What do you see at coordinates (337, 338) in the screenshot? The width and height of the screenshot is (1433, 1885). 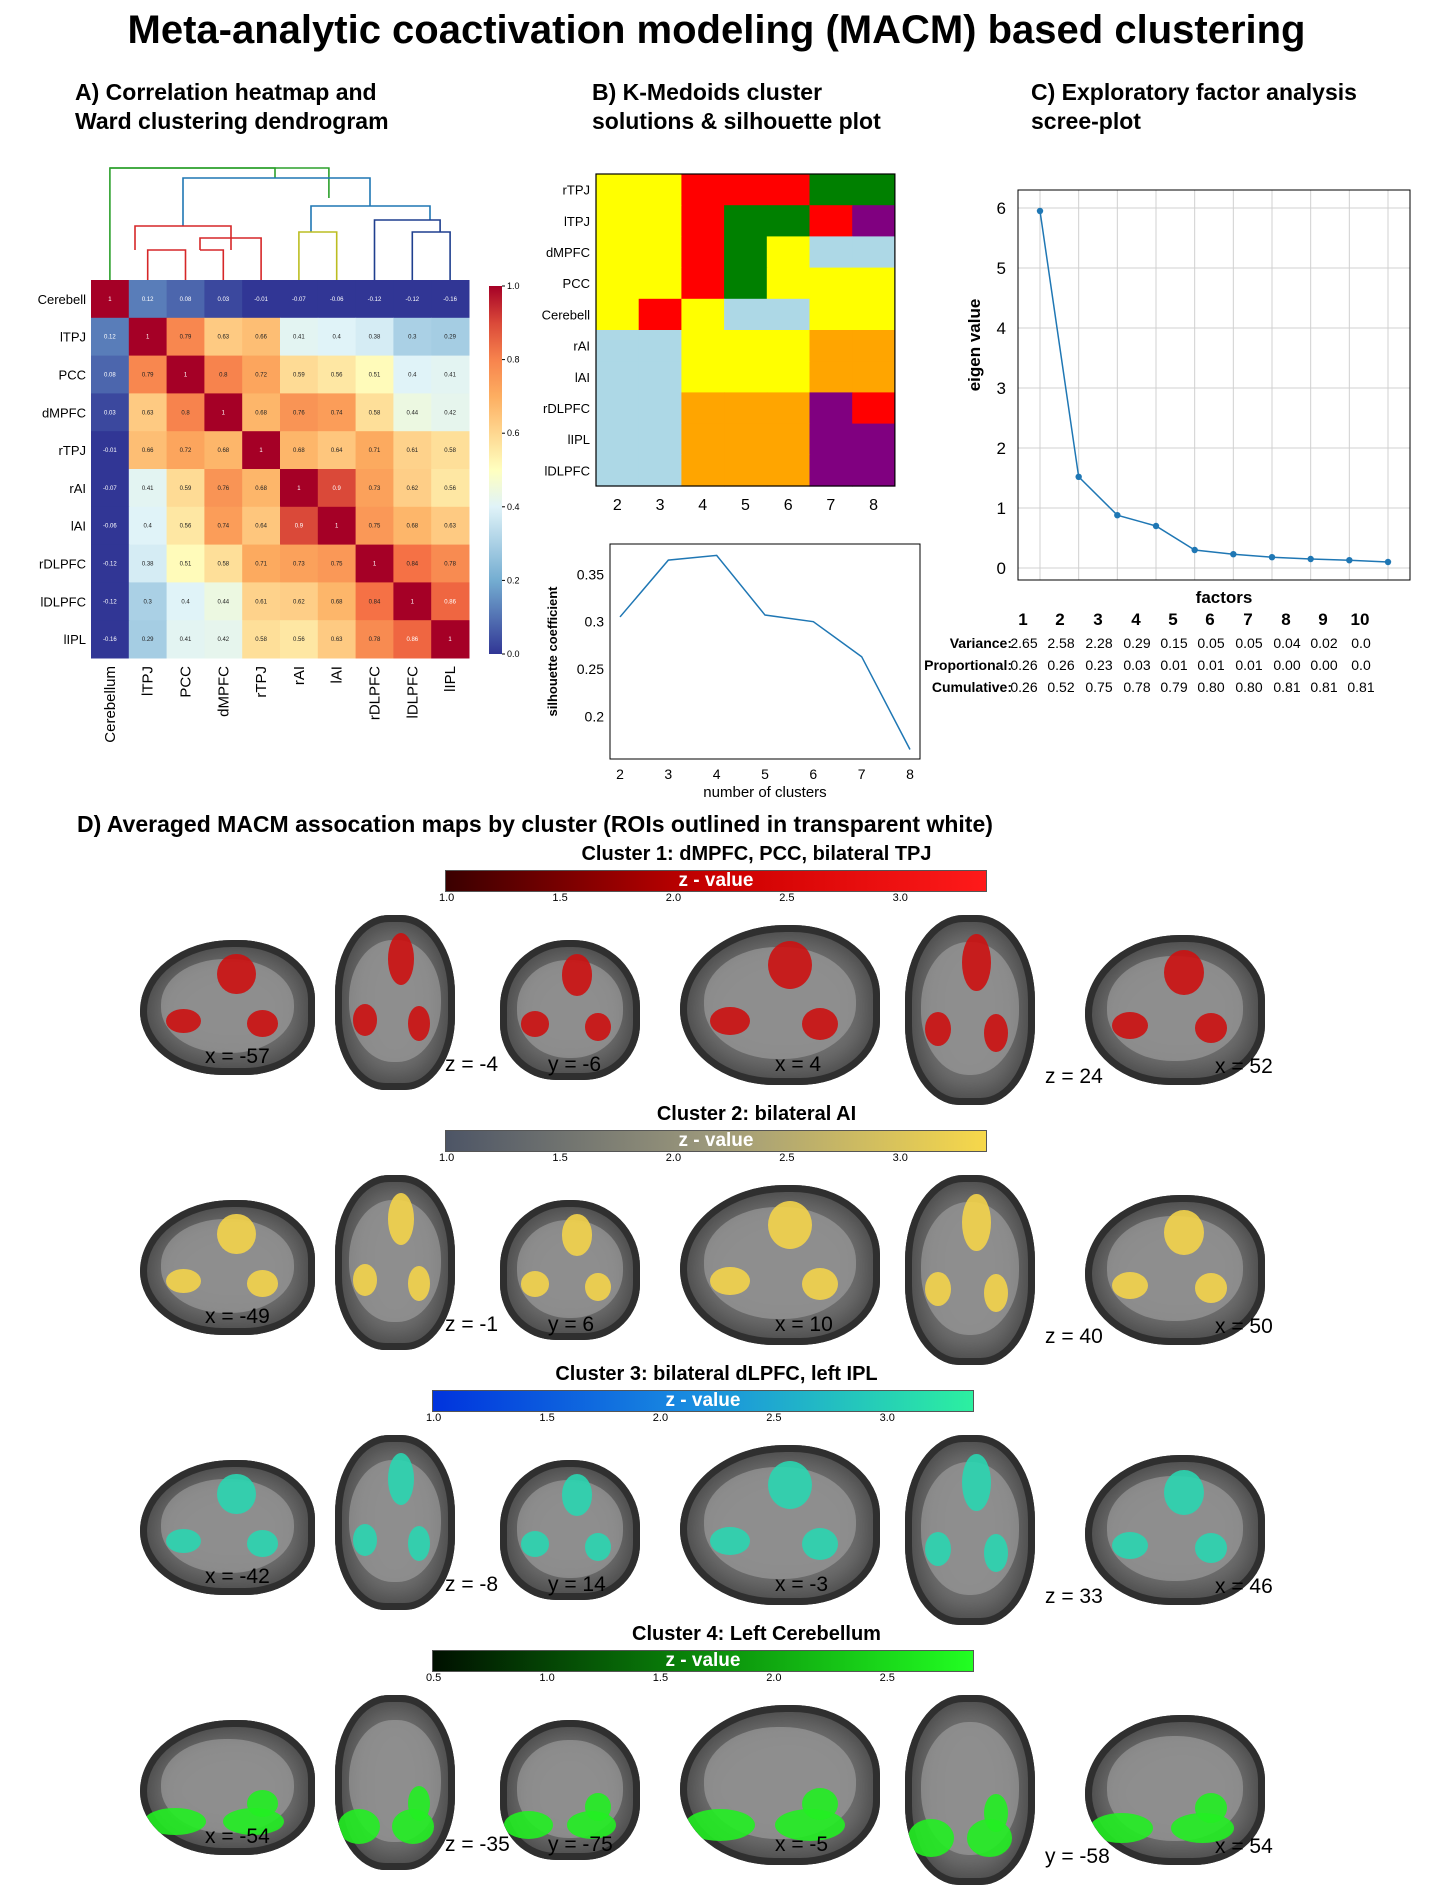 I see `heatmap-value: 0.4` at bounding box center [337, 338].